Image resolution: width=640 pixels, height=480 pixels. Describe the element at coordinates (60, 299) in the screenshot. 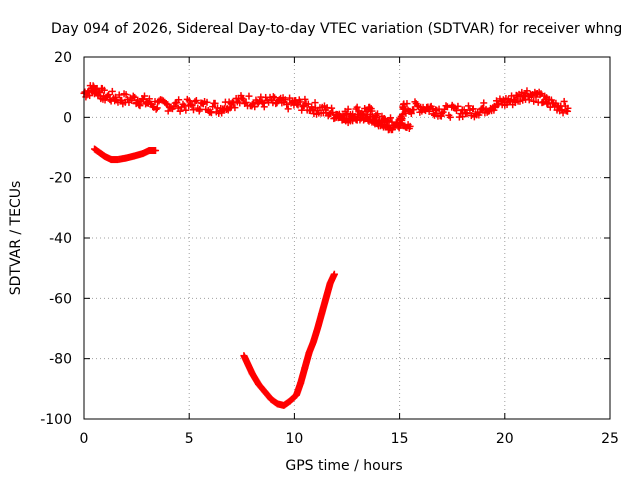

I see `y-tick-label: -60` at that location.